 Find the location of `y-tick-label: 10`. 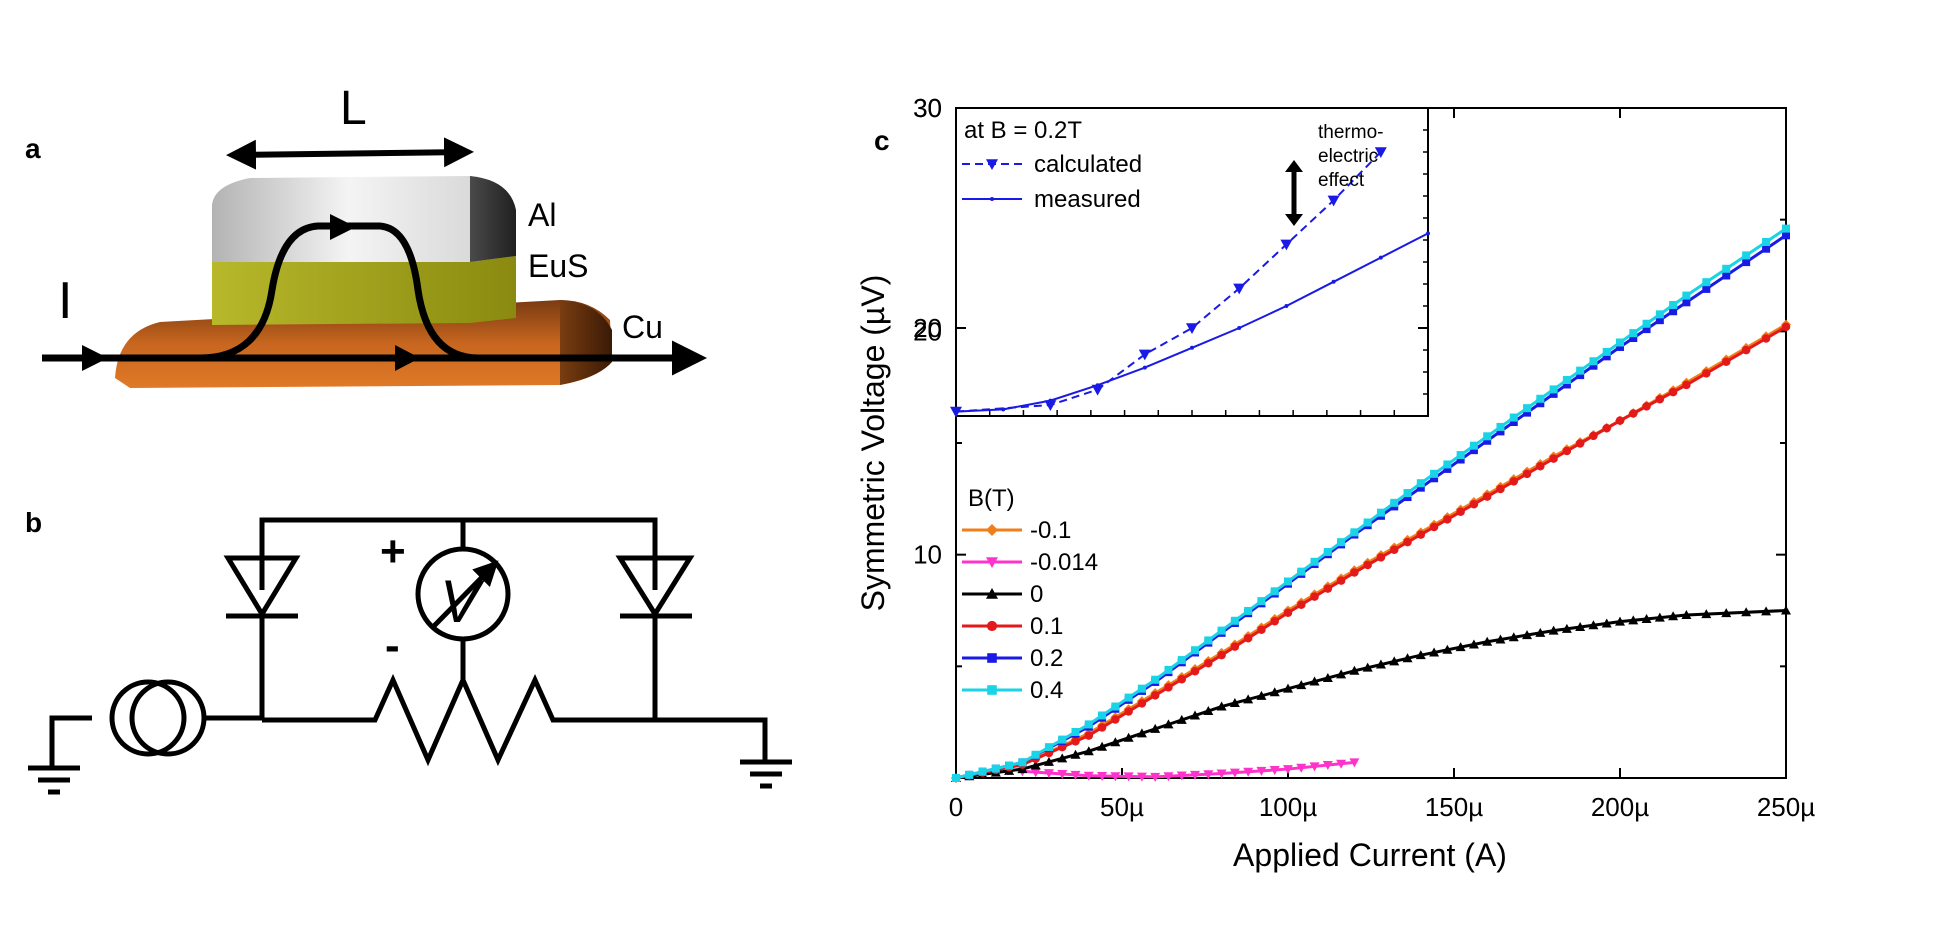

y-tick-label: 10 is located at coordinates (927, 555).